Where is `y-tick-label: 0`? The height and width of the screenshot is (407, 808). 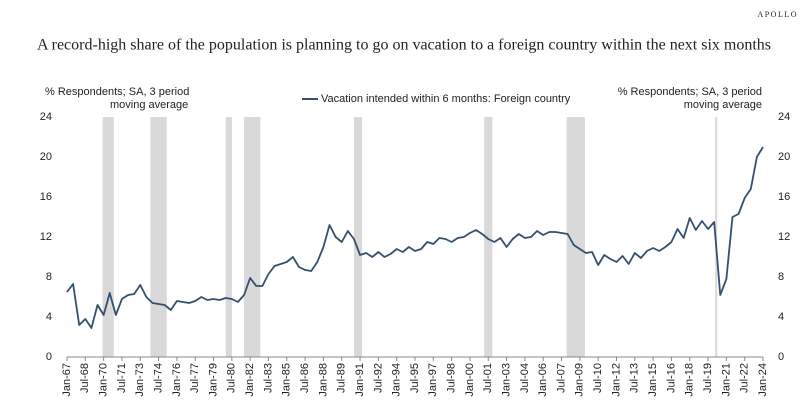
y-tick-label: 0 is located at coordinates (49, 357).